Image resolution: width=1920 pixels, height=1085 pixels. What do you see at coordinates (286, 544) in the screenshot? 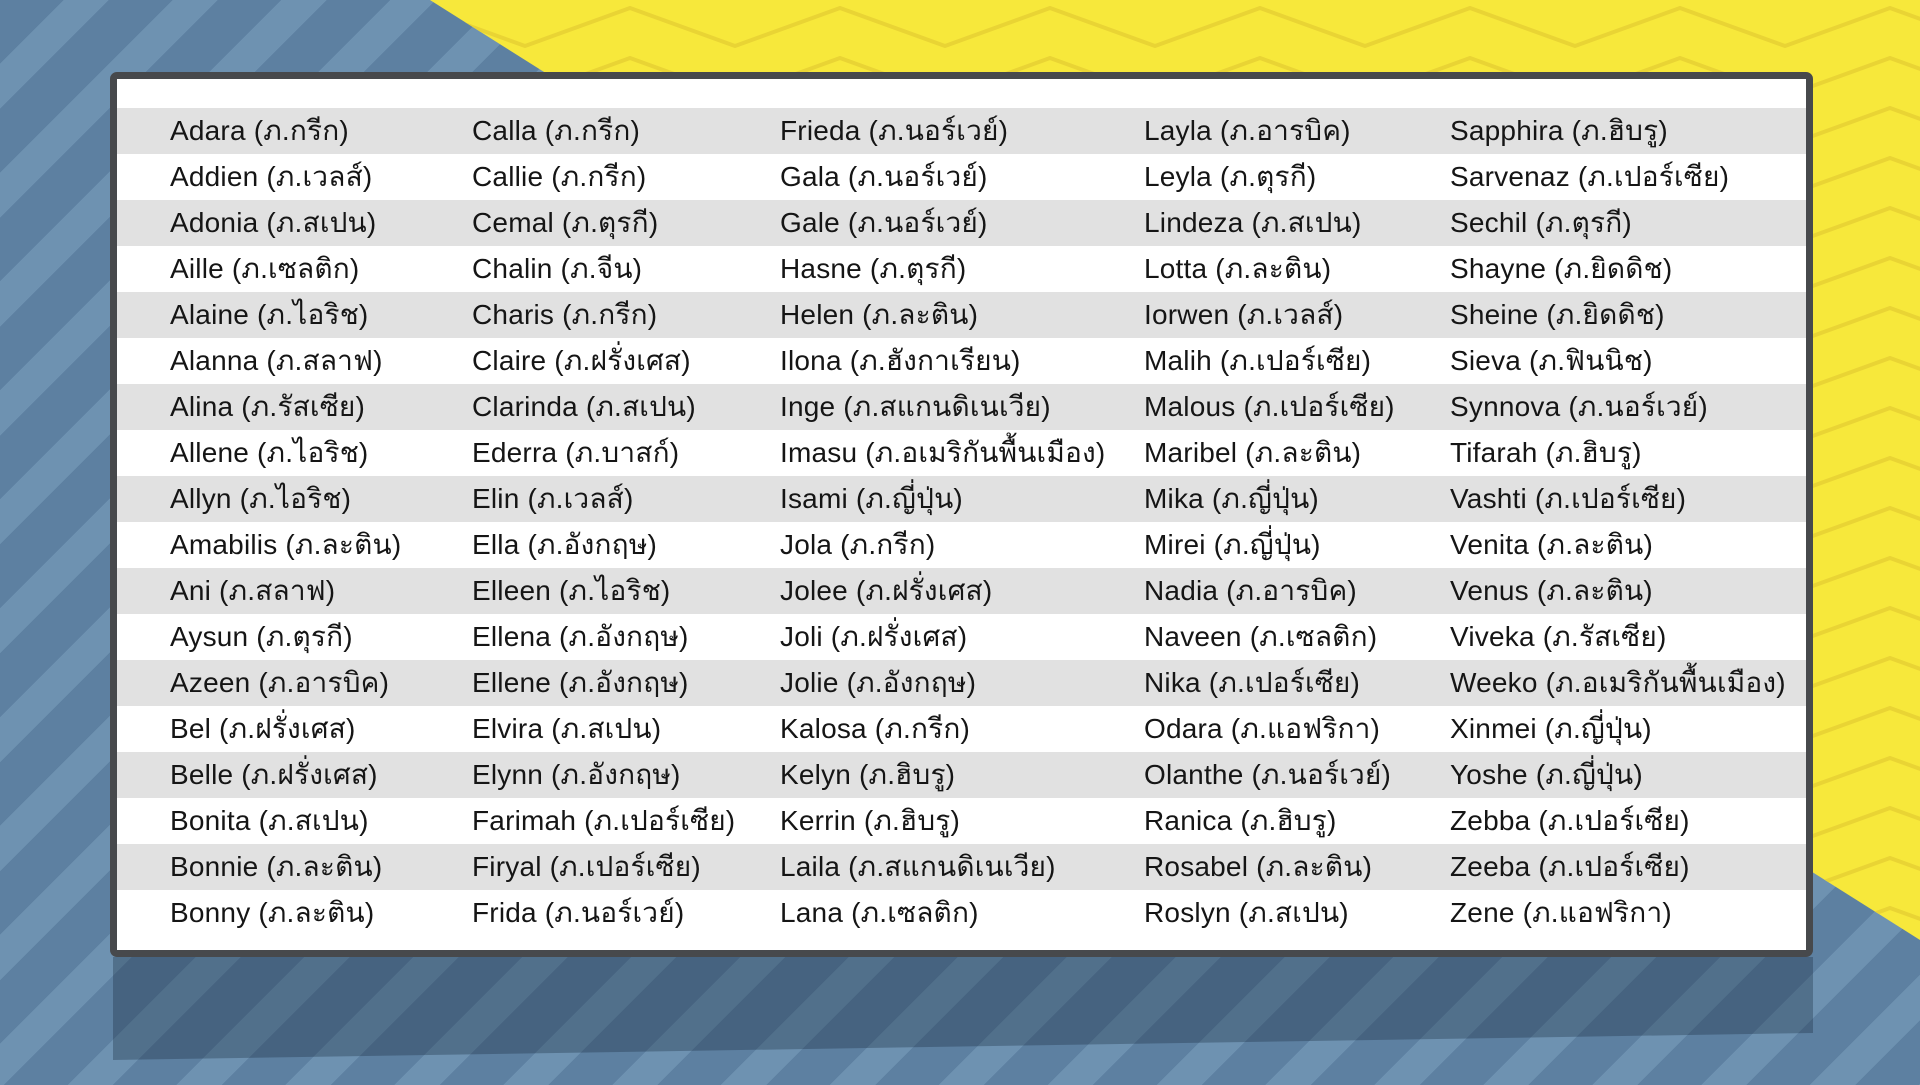
I see `table-cell: Amabilis (ภ.ละติน)` at bounding box center [286, 544].